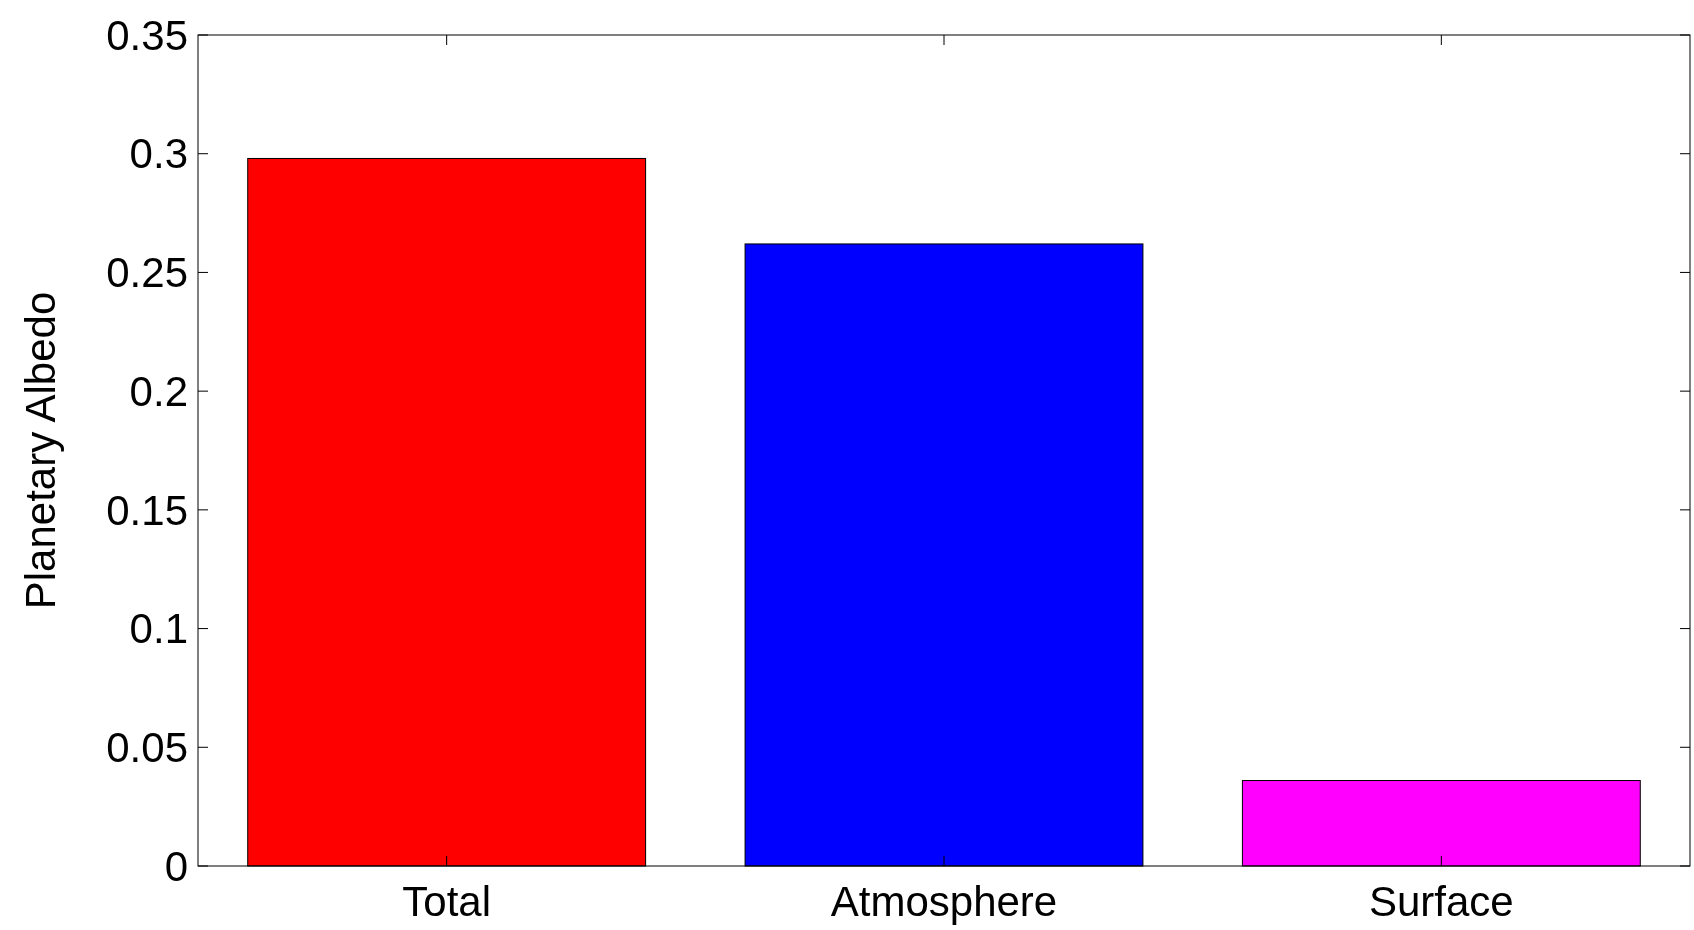  I want to click on y-tick-label: 0.35, so click(147, 35).